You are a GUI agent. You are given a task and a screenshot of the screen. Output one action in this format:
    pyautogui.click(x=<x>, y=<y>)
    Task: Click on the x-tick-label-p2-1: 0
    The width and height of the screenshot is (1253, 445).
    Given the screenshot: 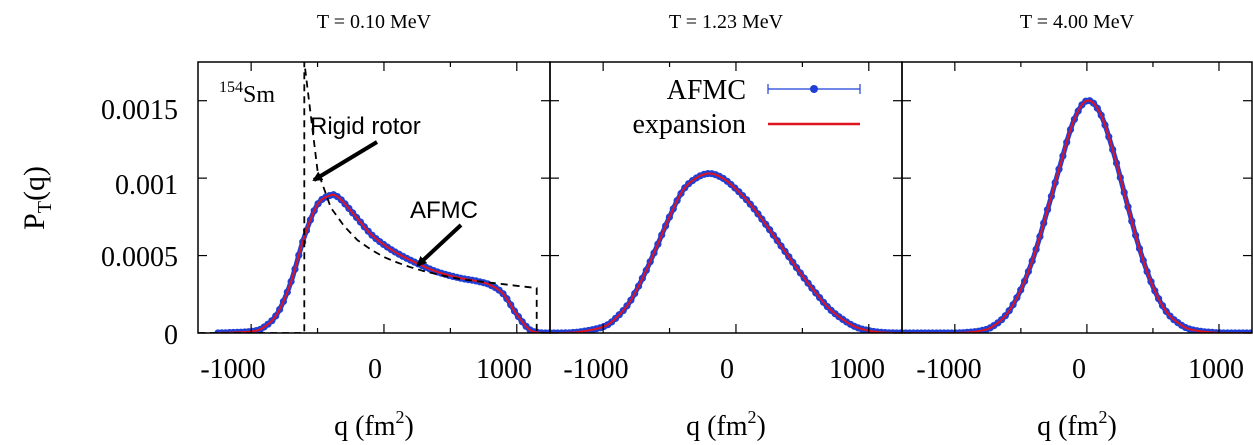 What is the action you would take?
    pyautogui.click(x=727, y=369)
    